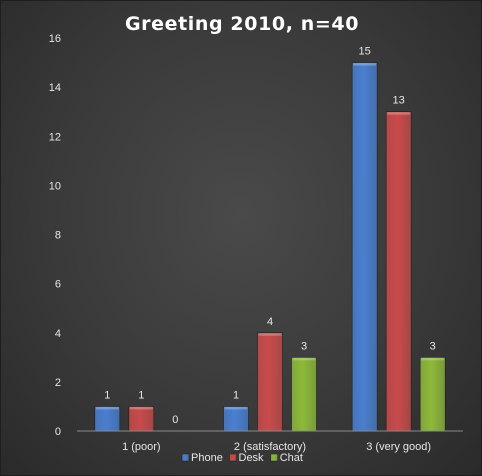 Image resolution: width=482 pixels, height=476 pixels. Describe the element at coordinates (175, 420) in the screenshot. I see `data-label: 0` at that location.